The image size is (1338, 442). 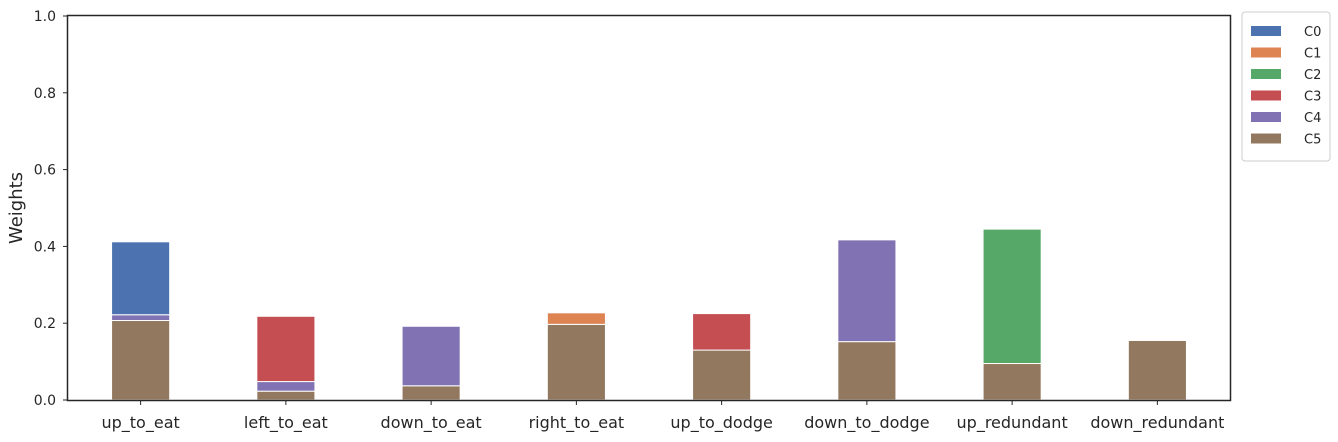 I want to click on x-tick-label-up-redundant: up_redundant, so click(x=1012, y=423).